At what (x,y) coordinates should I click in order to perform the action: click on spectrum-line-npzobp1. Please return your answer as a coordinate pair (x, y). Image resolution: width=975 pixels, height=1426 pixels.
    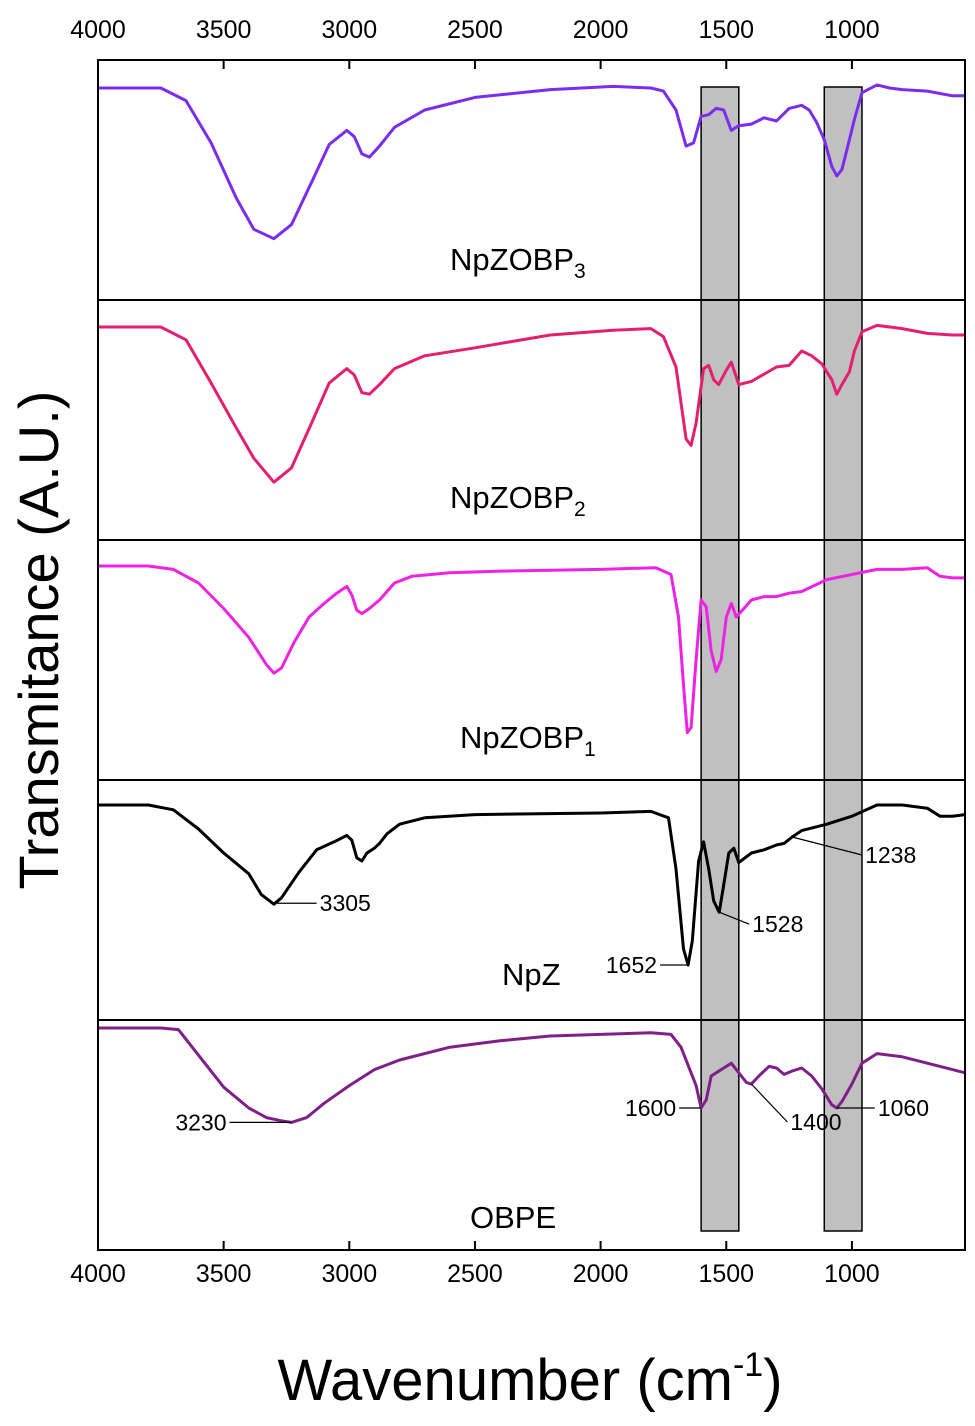
    Looking at the image, I should click on (531, 649).